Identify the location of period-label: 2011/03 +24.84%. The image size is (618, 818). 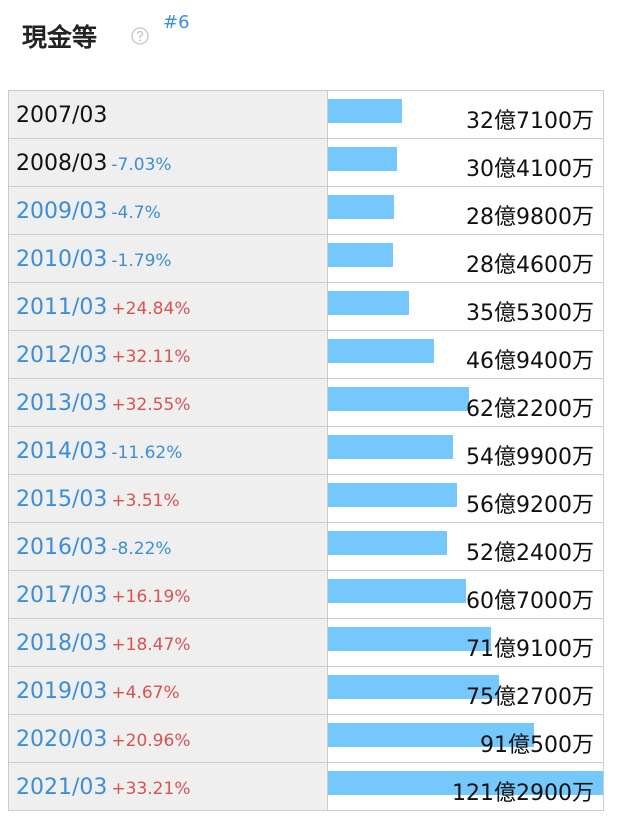
(103, 307).